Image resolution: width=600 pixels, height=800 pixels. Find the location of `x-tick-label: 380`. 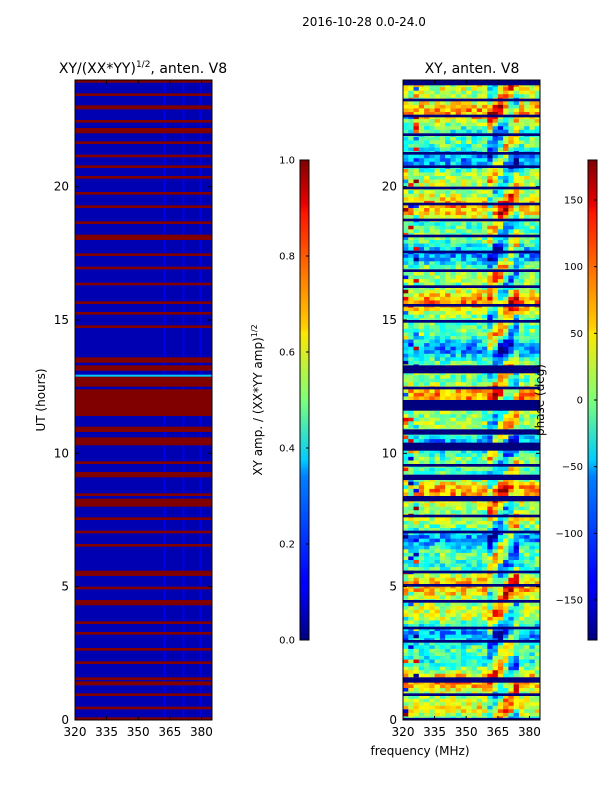

x-tick-label: 380 is located at coordinates (201, 732).